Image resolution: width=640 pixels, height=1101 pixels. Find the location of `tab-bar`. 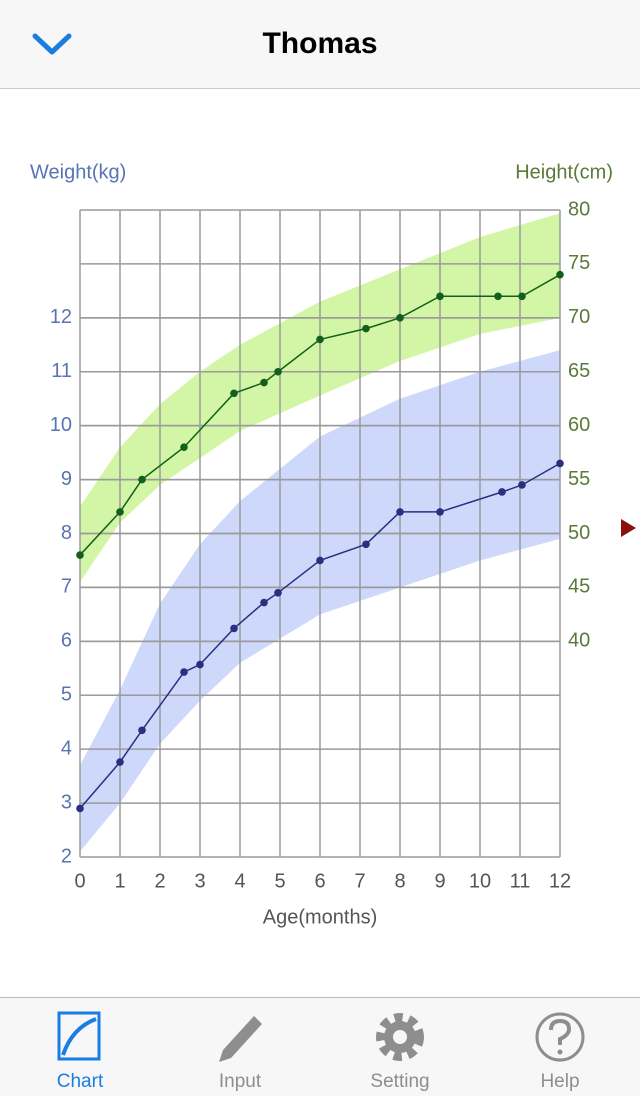

tab-bar is located at coordinates (320, 1046).